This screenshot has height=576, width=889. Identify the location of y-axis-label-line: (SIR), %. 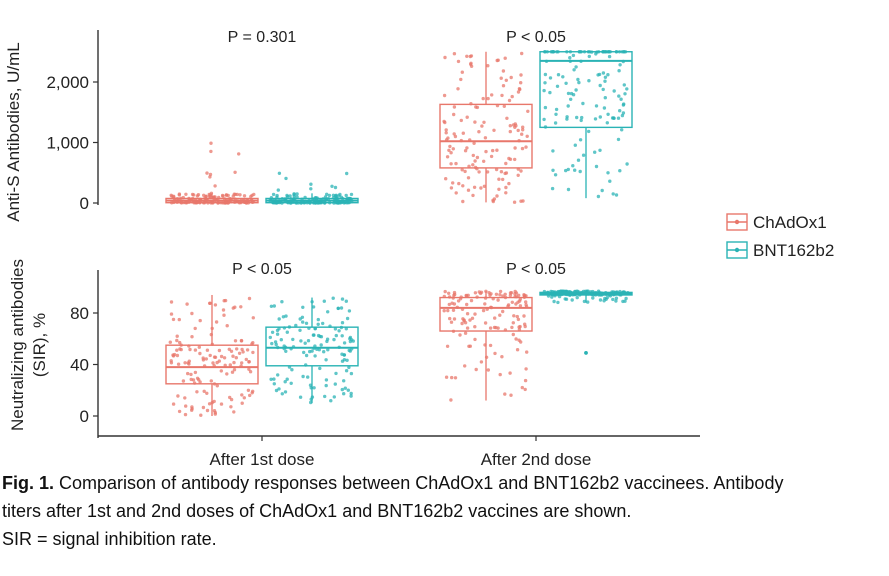
(39, 345).